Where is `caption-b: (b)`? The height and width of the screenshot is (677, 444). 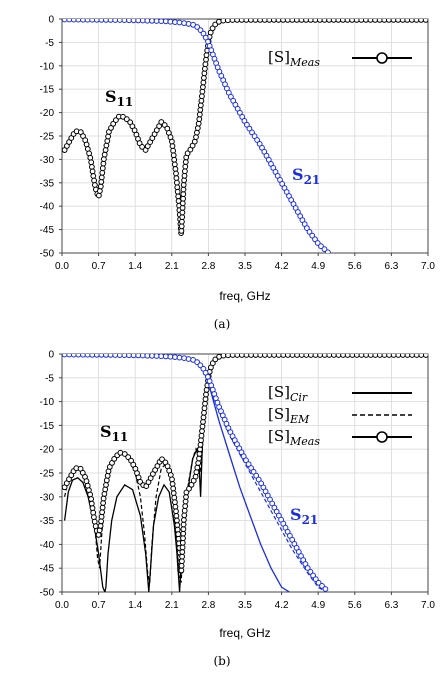
caption-b: (b) is located at coordinates (221, 661).